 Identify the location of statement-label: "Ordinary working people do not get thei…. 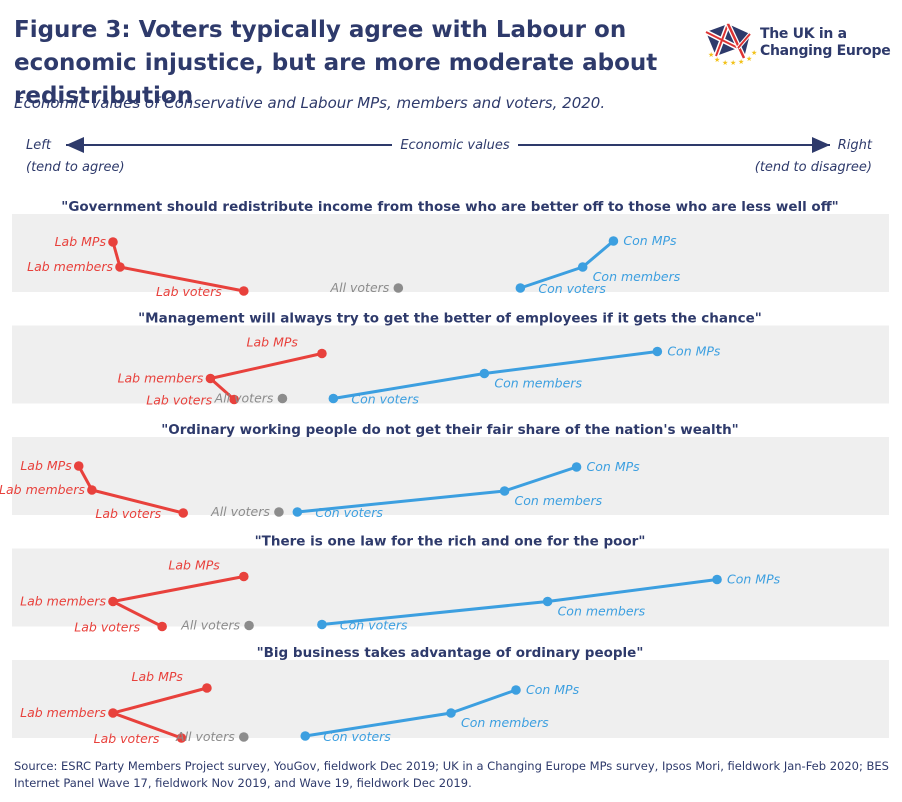
(449, 430).